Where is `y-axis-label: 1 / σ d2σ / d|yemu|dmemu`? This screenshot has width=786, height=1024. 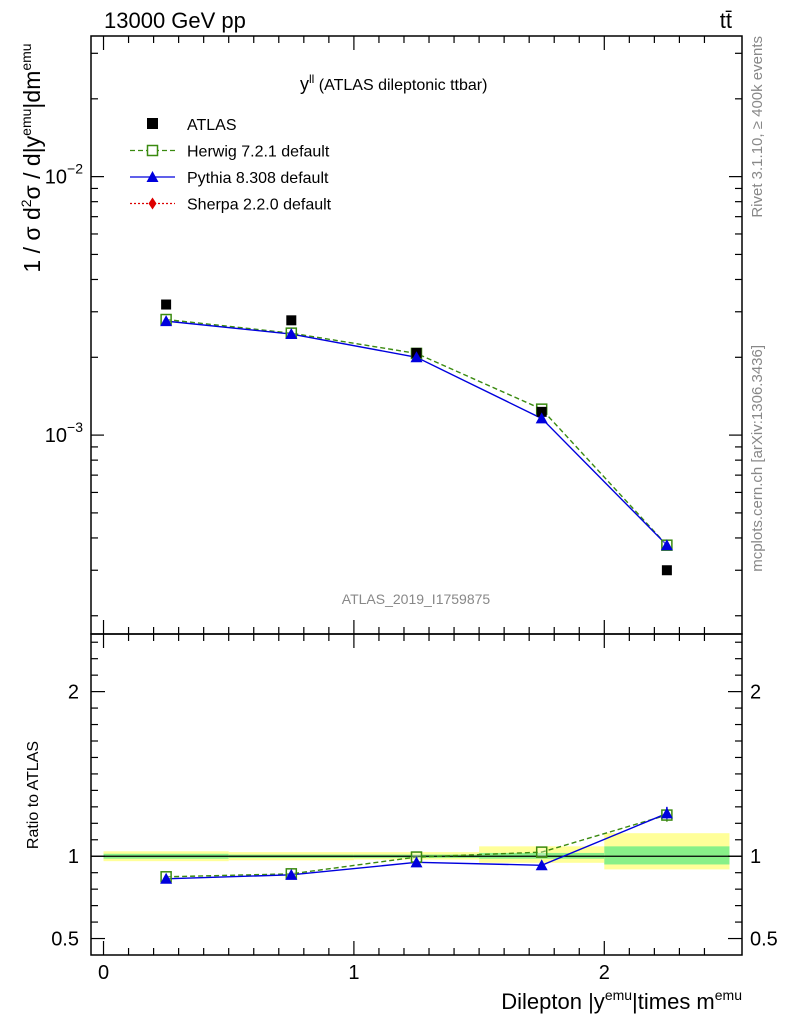 y-axis-label: 1 / σ d2σ / d|yemu|dmemu is located at coordinates (31, 157).